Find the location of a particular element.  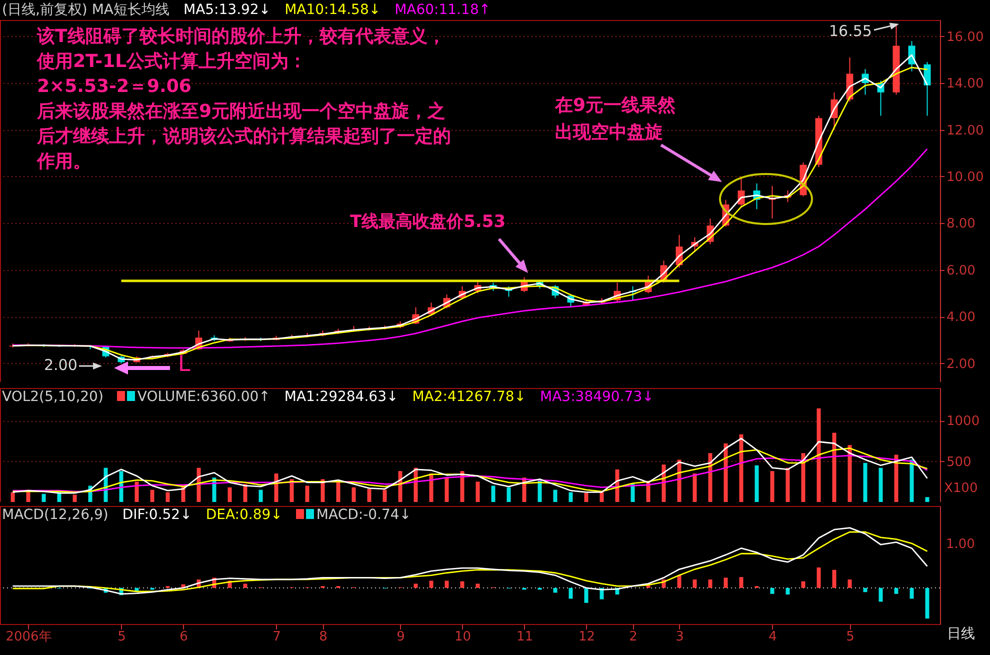

annotation: 后来该股果然在涨至9元附近出现一个空中盘旋，之 is located at coordinates (241, 111).